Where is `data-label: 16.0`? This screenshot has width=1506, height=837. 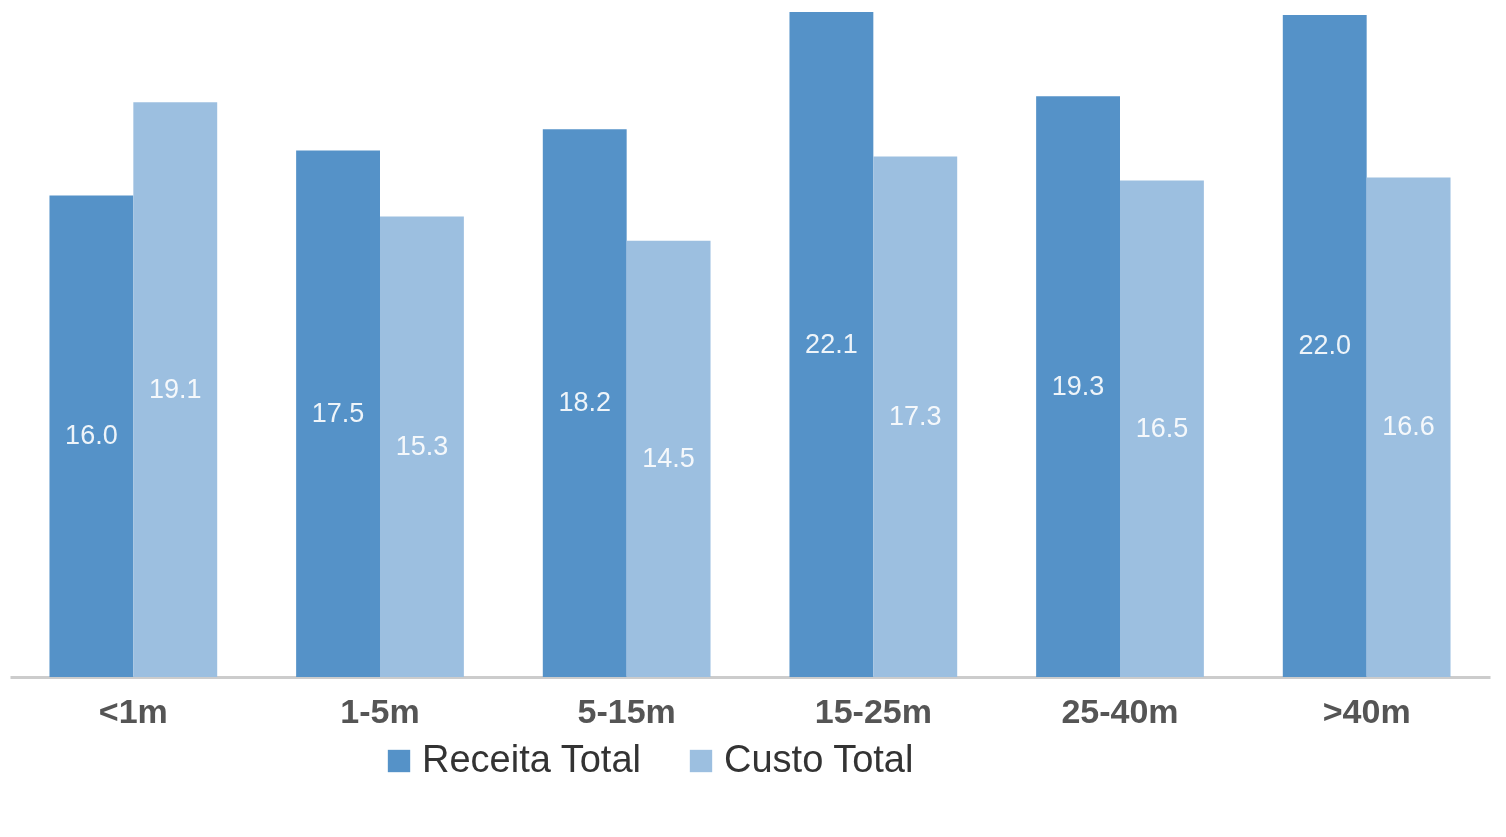 data-label: 16.0 is located at coordinates (91, 435).